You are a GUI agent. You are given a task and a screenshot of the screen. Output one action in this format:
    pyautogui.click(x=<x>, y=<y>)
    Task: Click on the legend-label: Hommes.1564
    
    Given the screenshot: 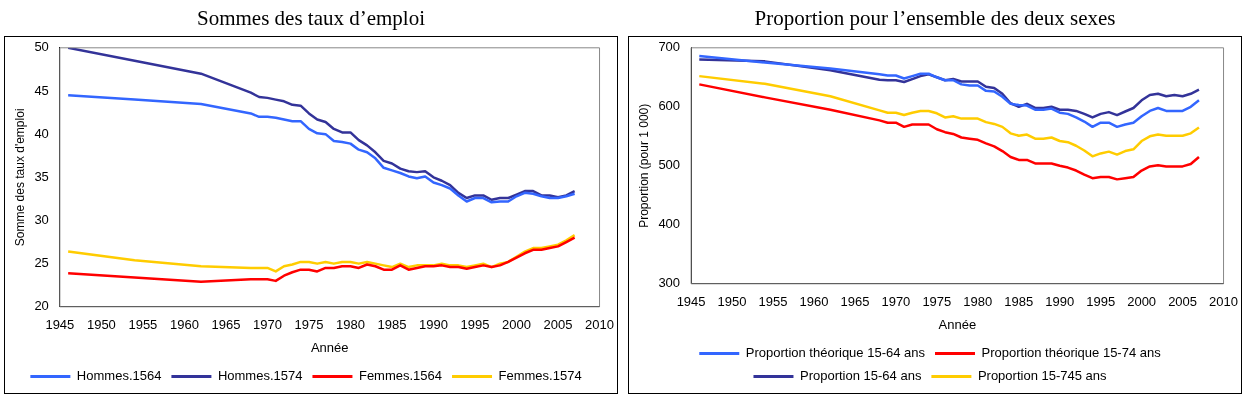 What is the action you would take?
    pyautogui.click(x=119, y=376)
    